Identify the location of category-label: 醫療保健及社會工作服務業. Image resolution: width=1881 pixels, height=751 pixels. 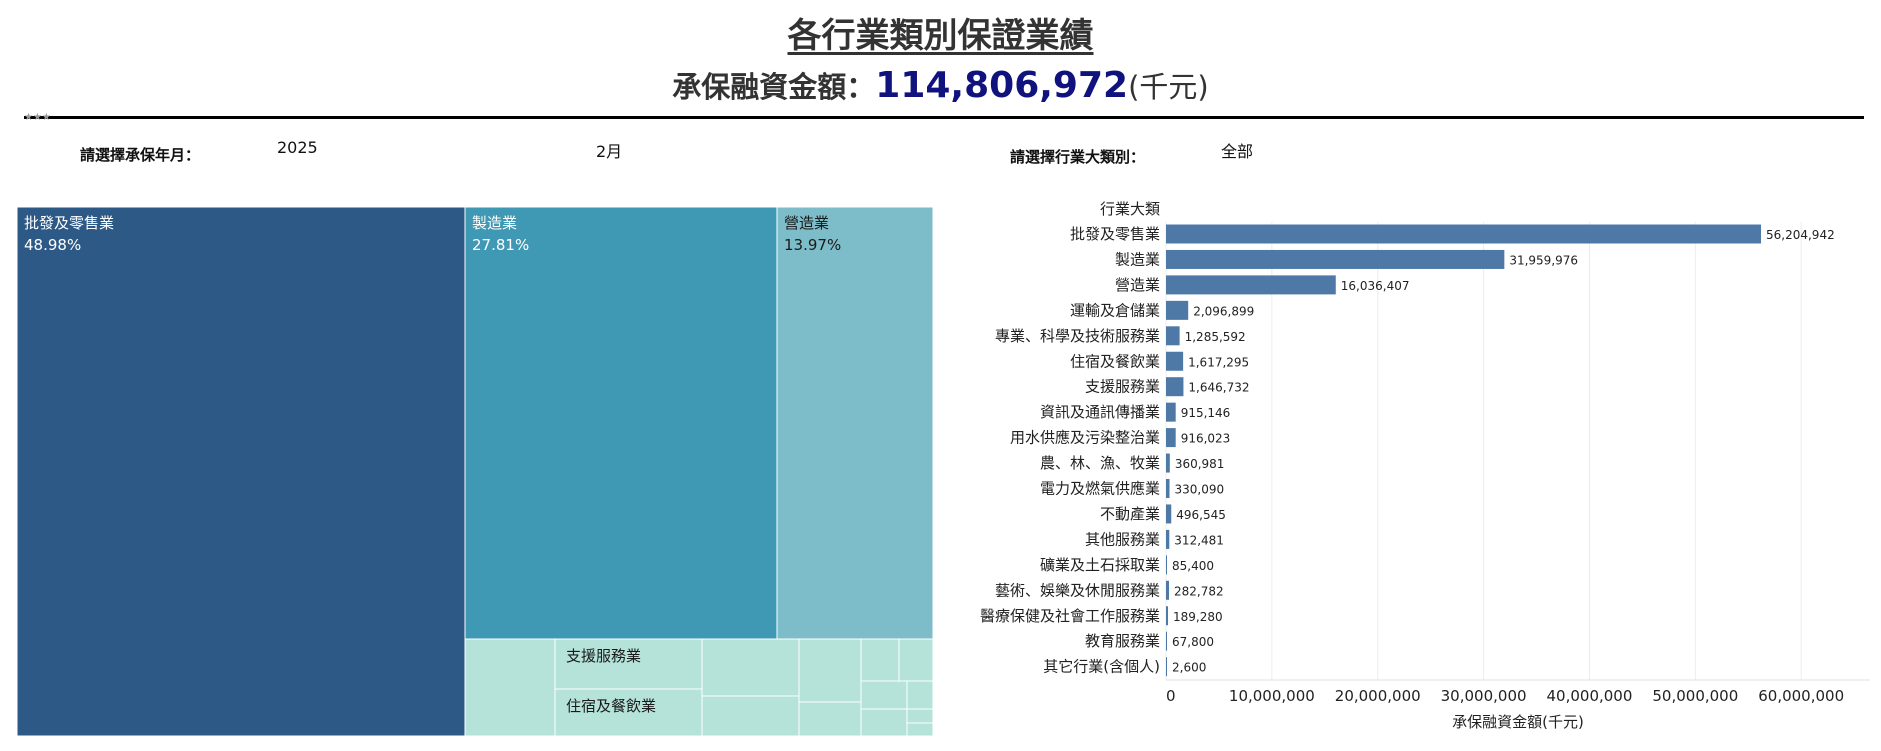
(1070, 616).